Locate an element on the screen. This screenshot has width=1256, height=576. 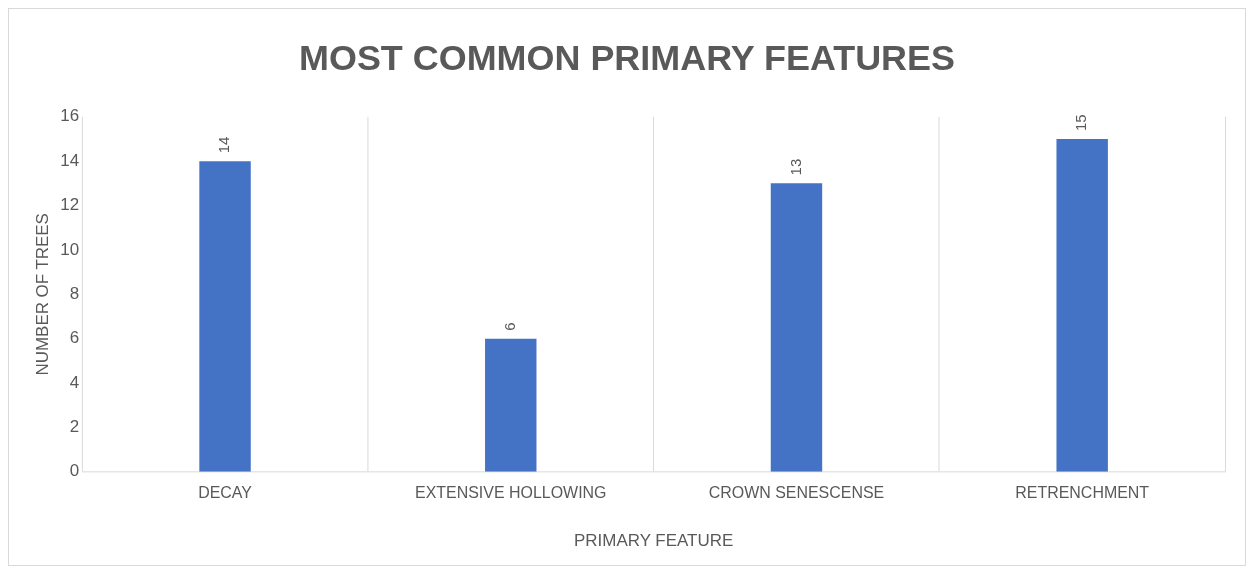
x-axis-title: PRIMARY FEATURE is located at coordinates (654, 540).